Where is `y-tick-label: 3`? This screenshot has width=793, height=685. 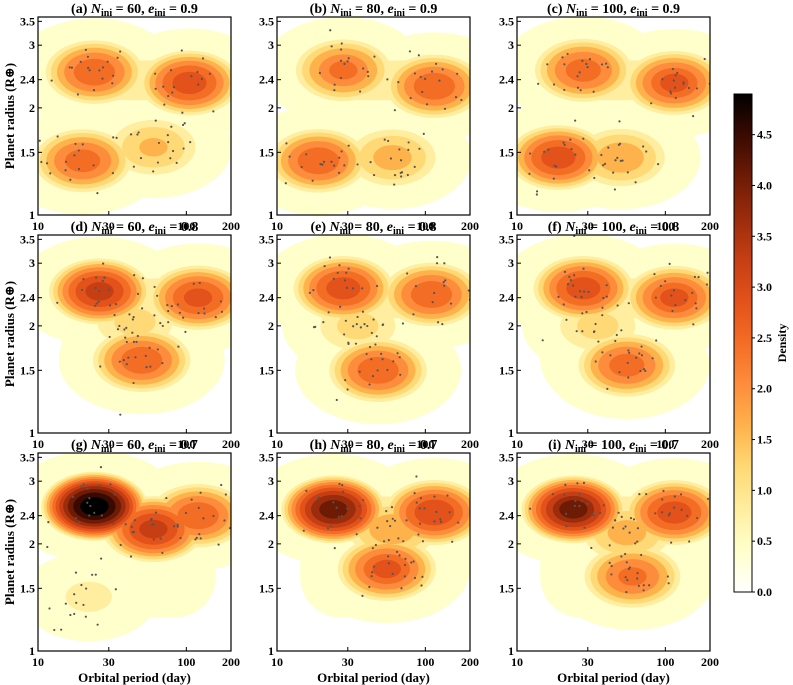
y-tick-label: 3 is located at coordinates (271, 481).